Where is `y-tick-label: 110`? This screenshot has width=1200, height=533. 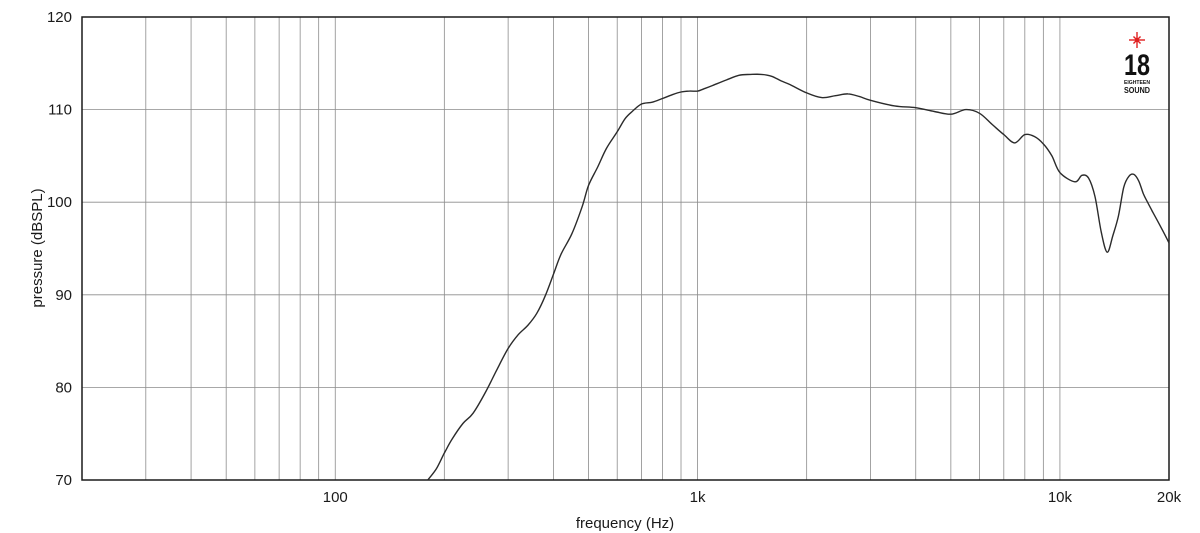
y-tick-label: 110 is located at coordinates (60, 110).